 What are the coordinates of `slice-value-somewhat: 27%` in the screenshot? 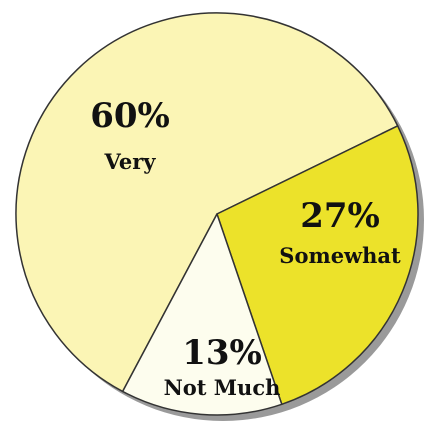 It's located at (340, 216).